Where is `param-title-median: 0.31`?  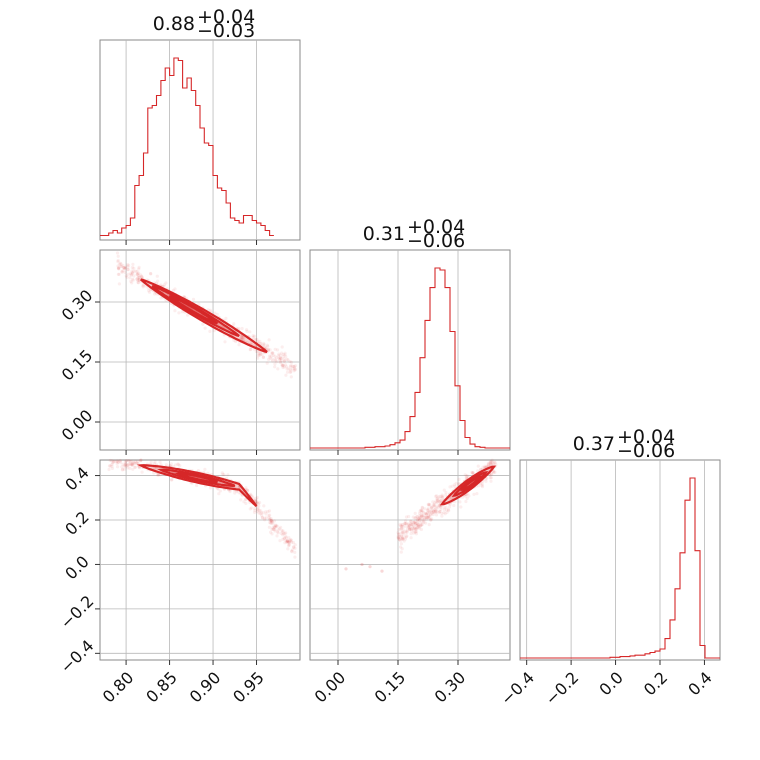 param-title-median: 0.31 is located at coordinates (384, 234).